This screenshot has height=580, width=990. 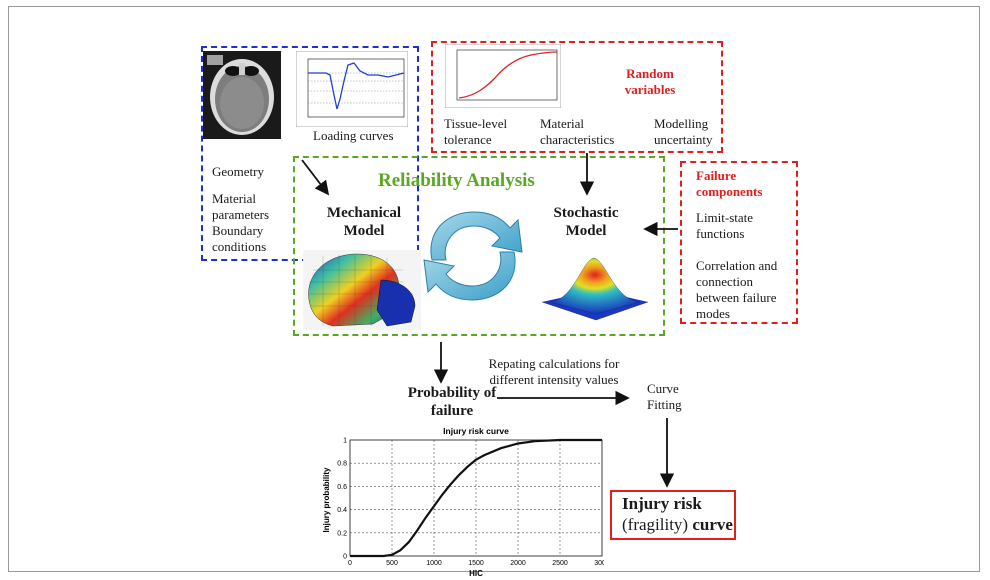 I want to click on modelling-uncertainty-label: Modelling uncertainty, so click(x=683, y=131).